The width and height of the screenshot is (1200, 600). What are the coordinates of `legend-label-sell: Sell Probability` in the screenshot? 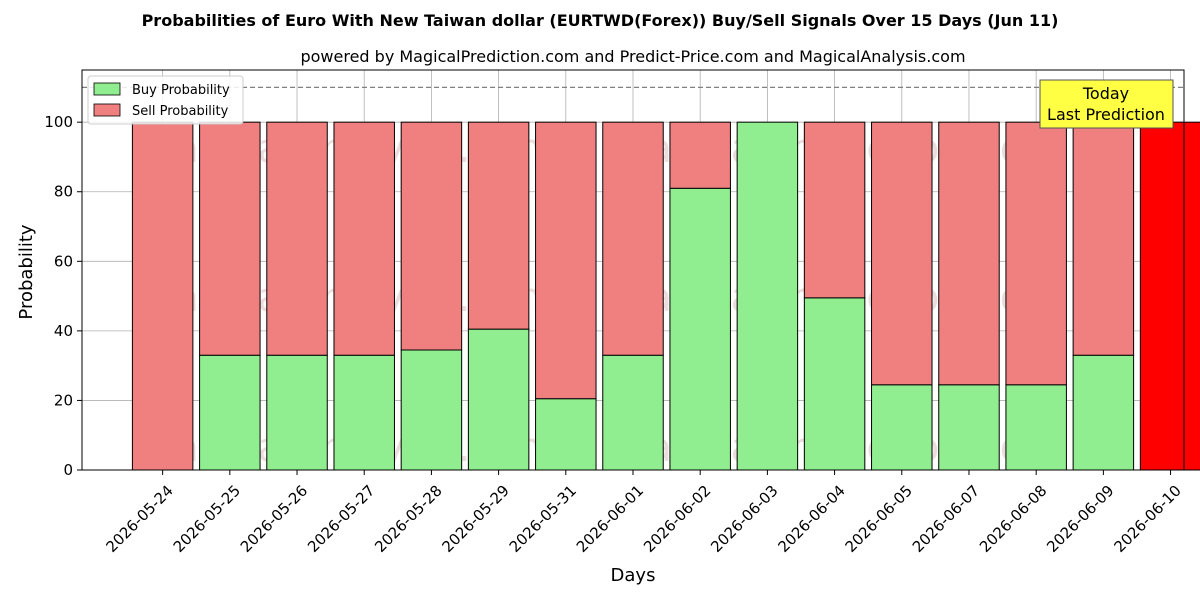 It's located at (180, 111).